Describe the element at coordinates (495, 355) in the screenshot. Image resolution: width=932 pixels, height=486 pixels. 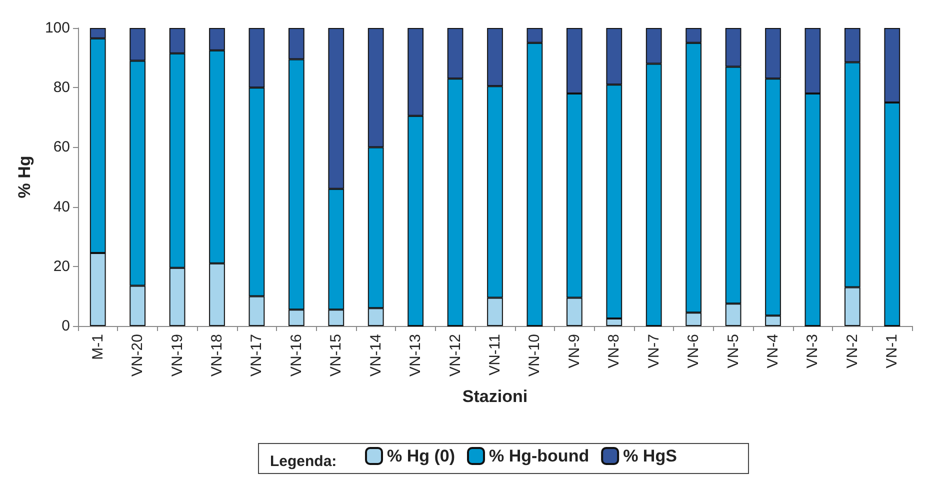
I see `x-tick-label: VN-11` at that location.